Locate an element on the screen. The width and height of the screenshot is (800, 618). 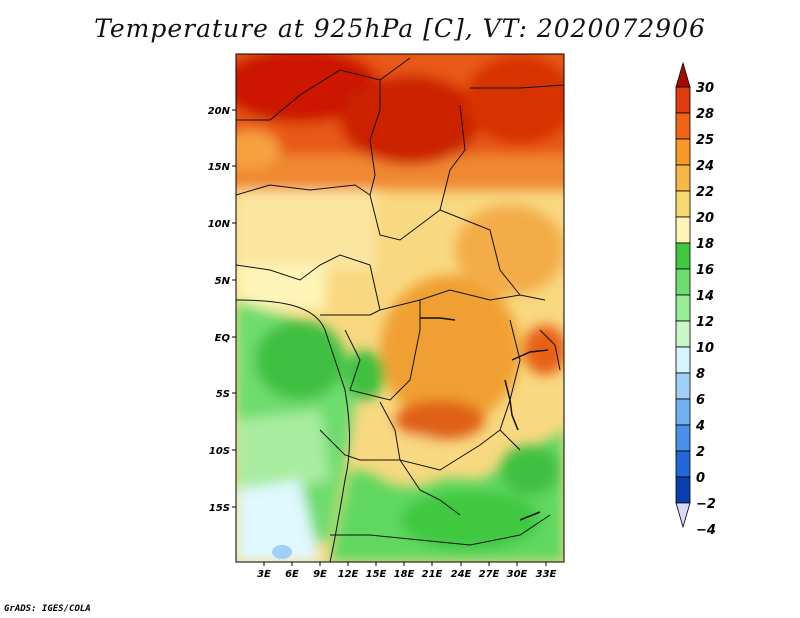
colorbar-label: 8 is located at coordinates (700, 374).